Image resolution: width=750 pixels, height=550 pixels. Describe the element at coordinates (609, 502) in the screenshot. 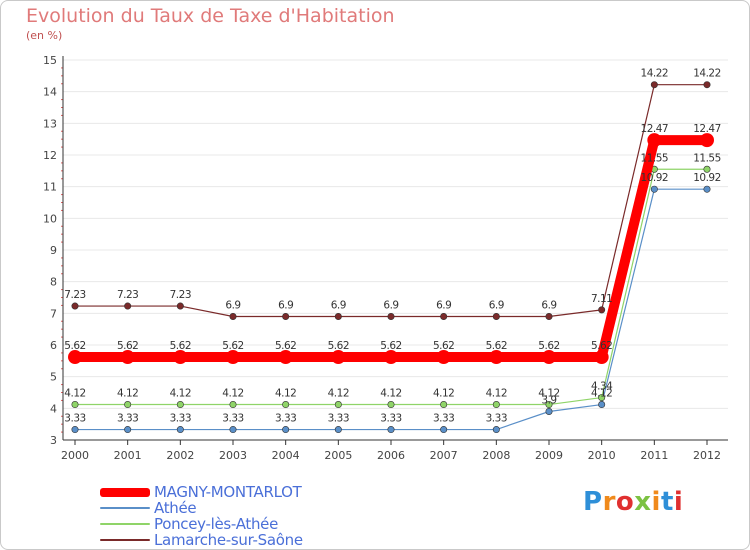

I see `logo-letter: r` at that location.